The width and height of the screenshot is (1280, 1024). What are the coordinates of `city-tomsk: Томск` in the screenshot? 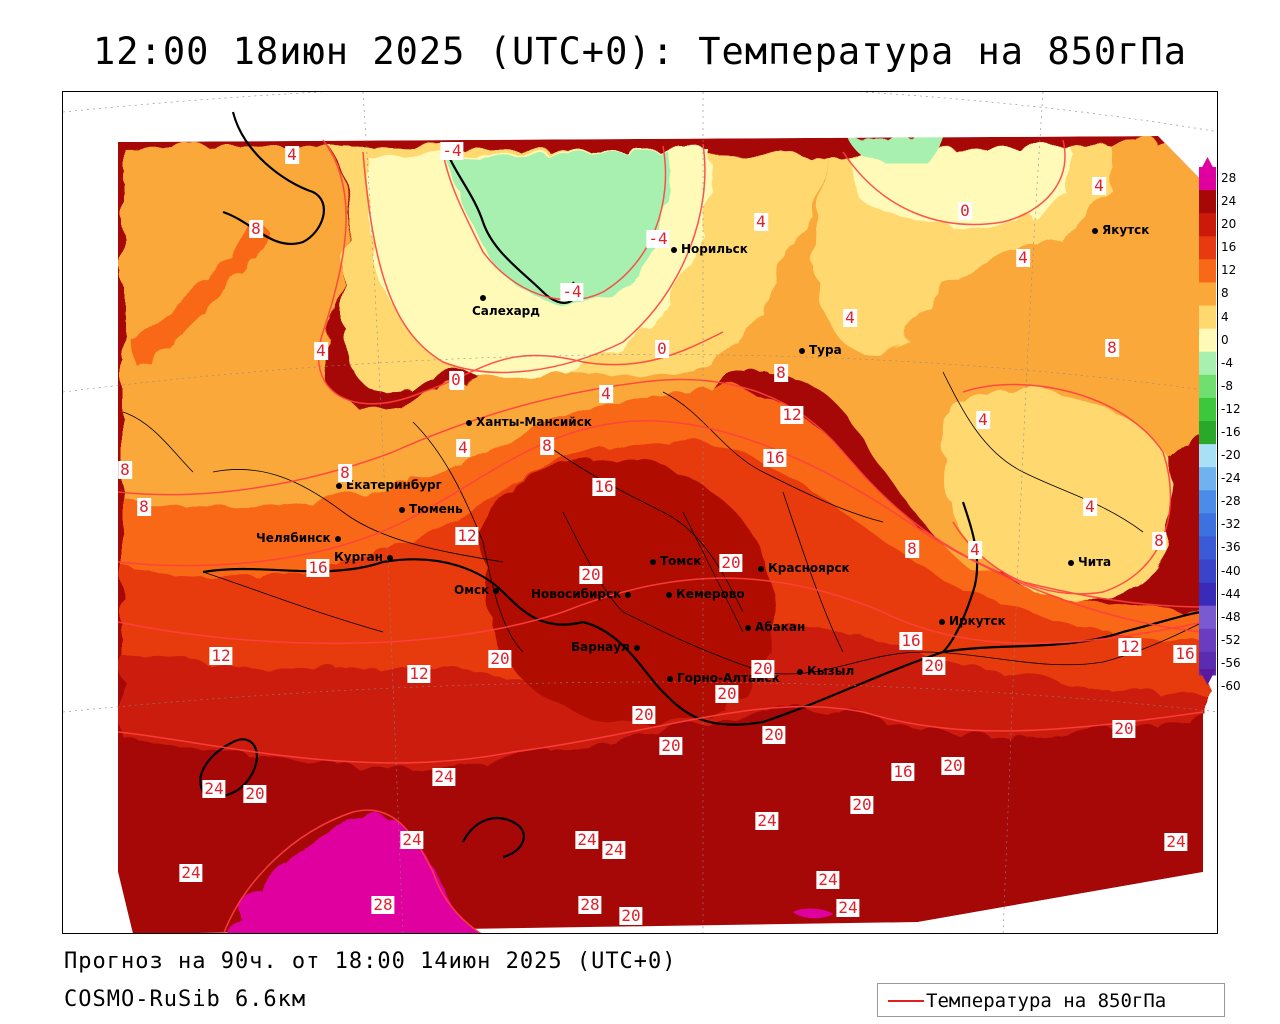 It's located at (676, 561).